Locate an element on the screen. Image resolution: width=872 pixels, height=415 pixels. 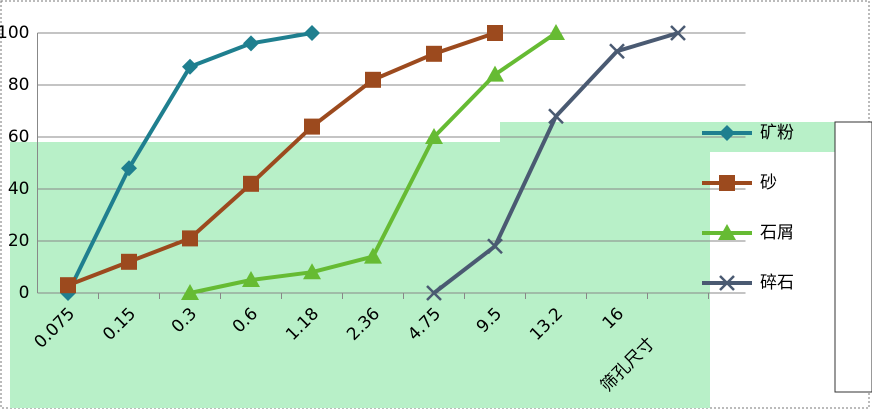
legend-label: 砂 is located at coordinates (768, 183).